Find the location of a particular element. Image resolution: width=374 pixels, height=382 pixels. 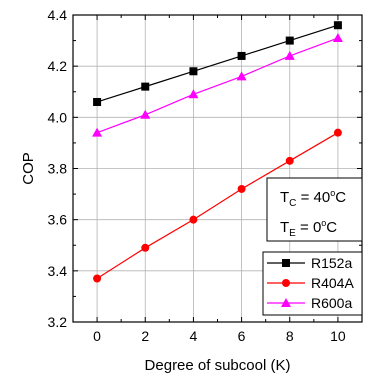

y-tick-label: 3.4 is located at coordinates (58, 271).